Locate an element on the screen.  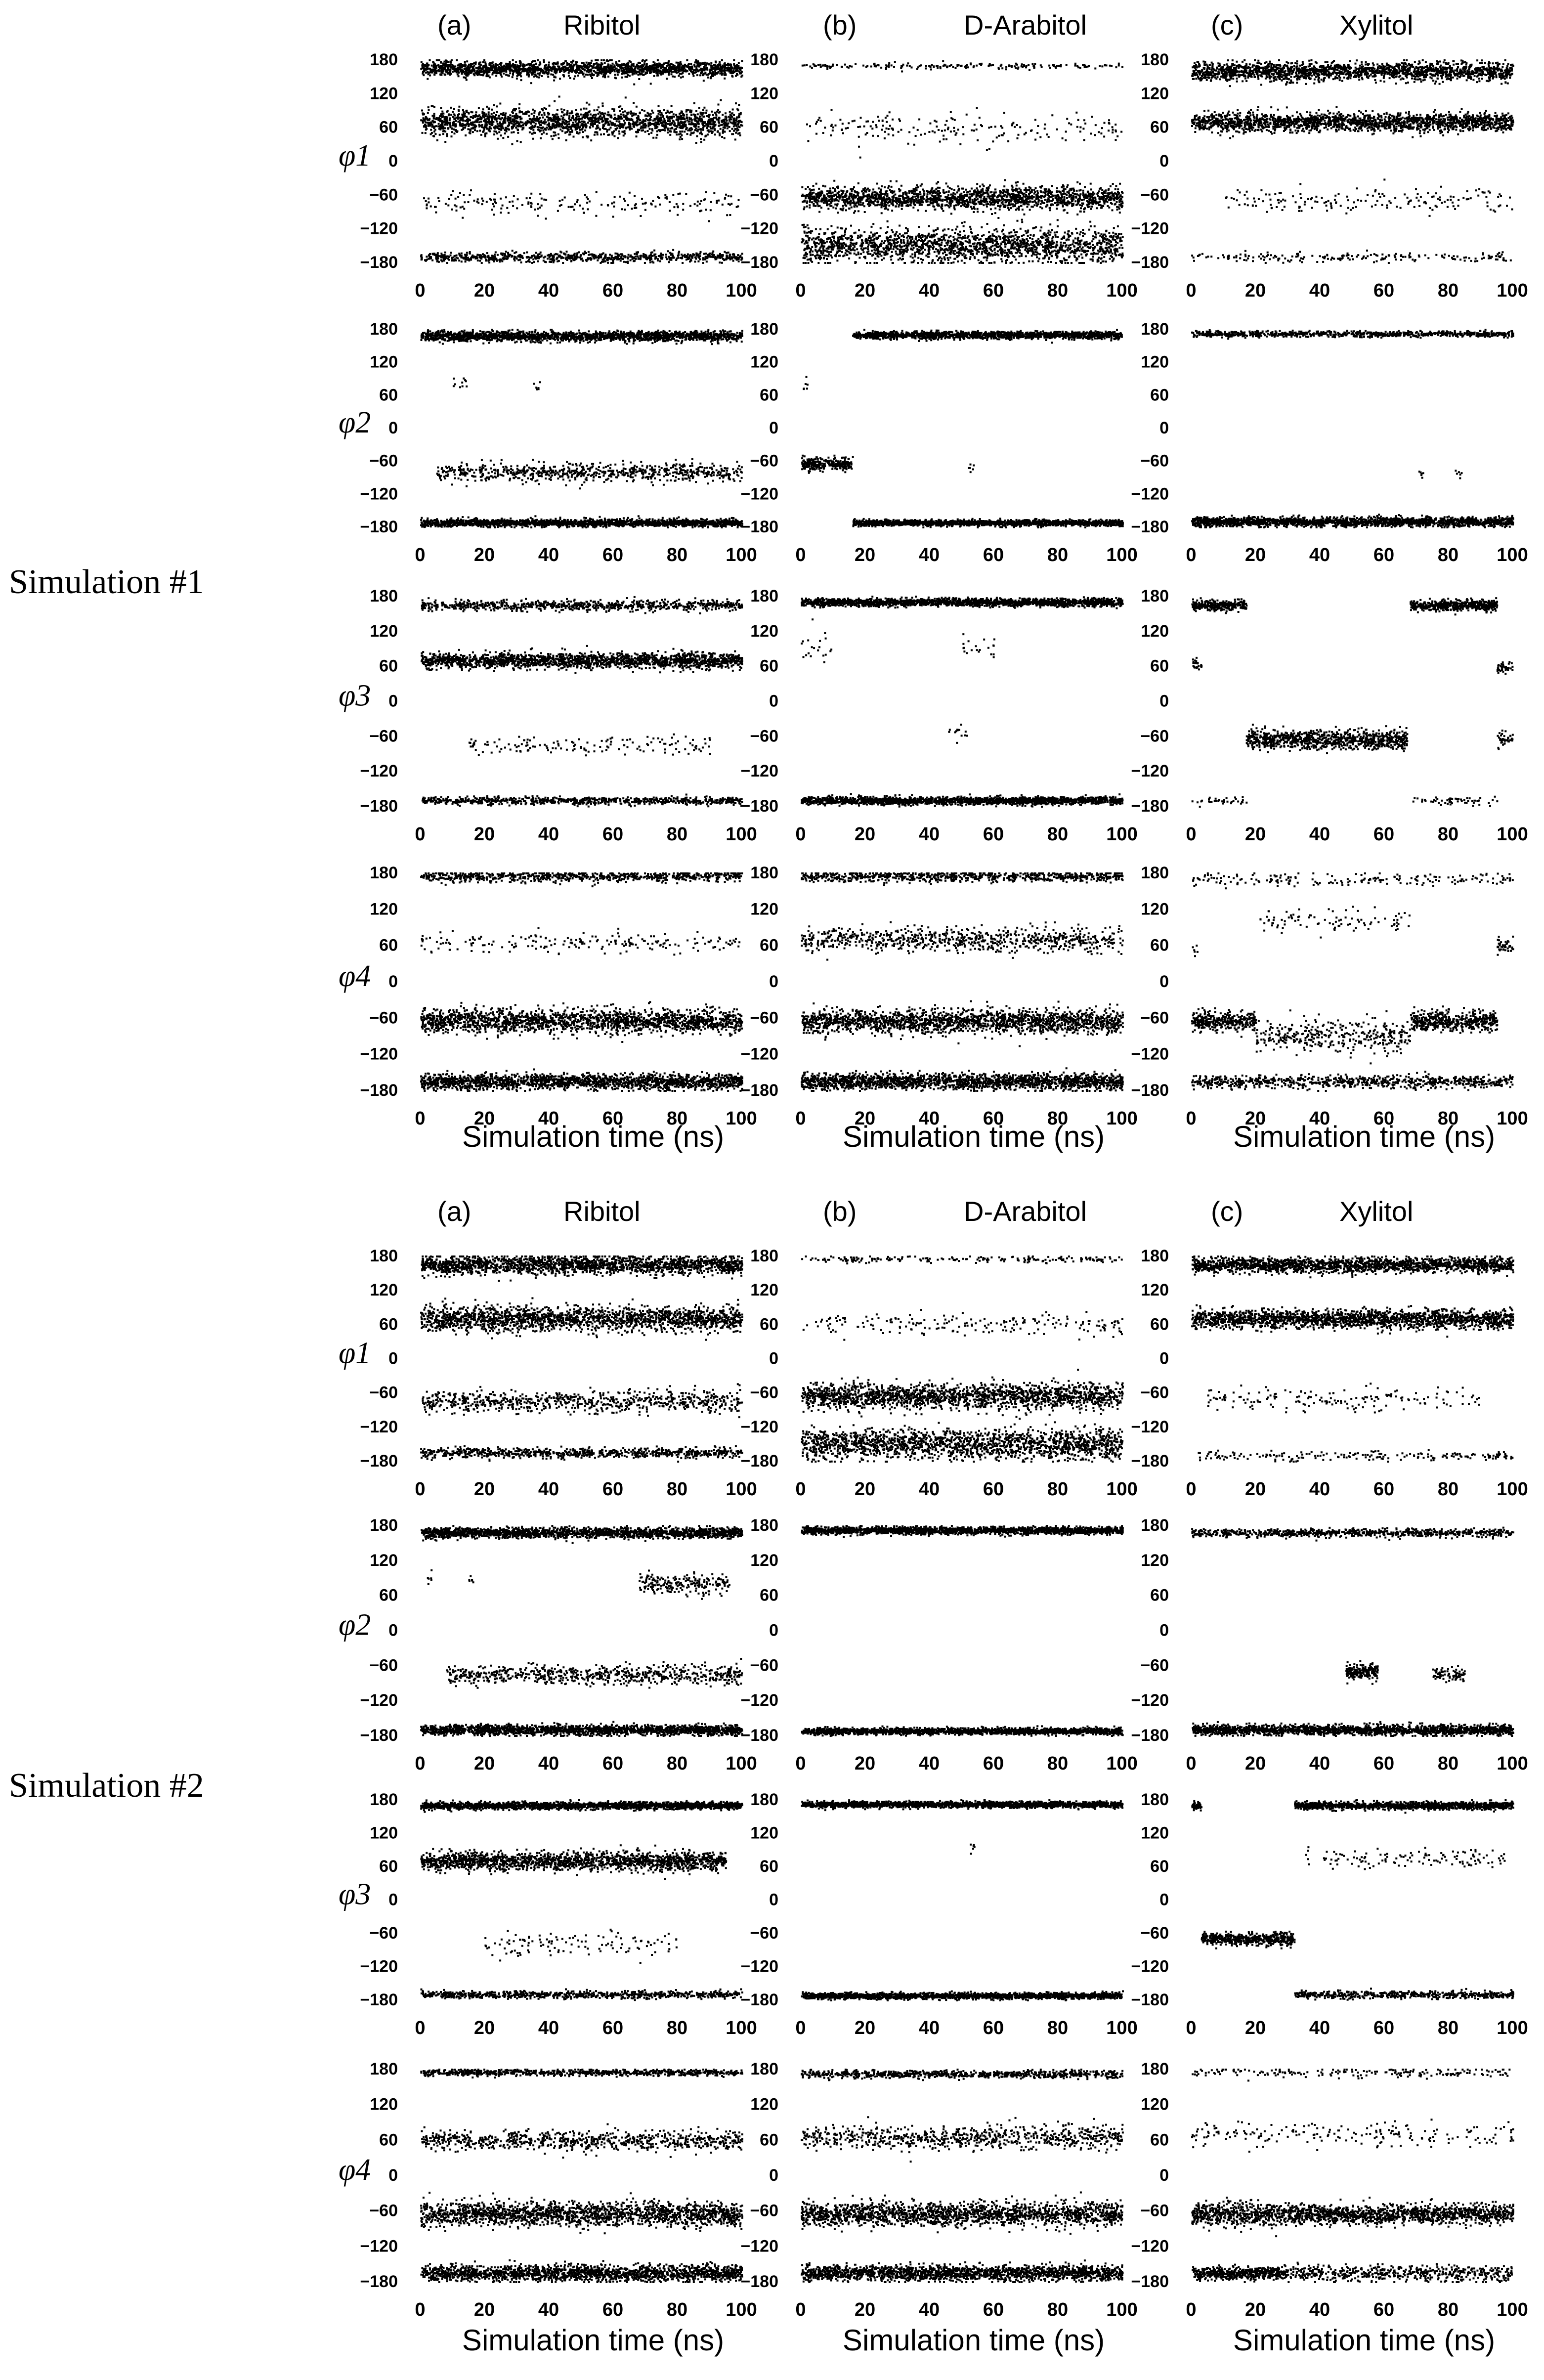
panel-title: Xylitol is located at coordinates (1376, 1211).